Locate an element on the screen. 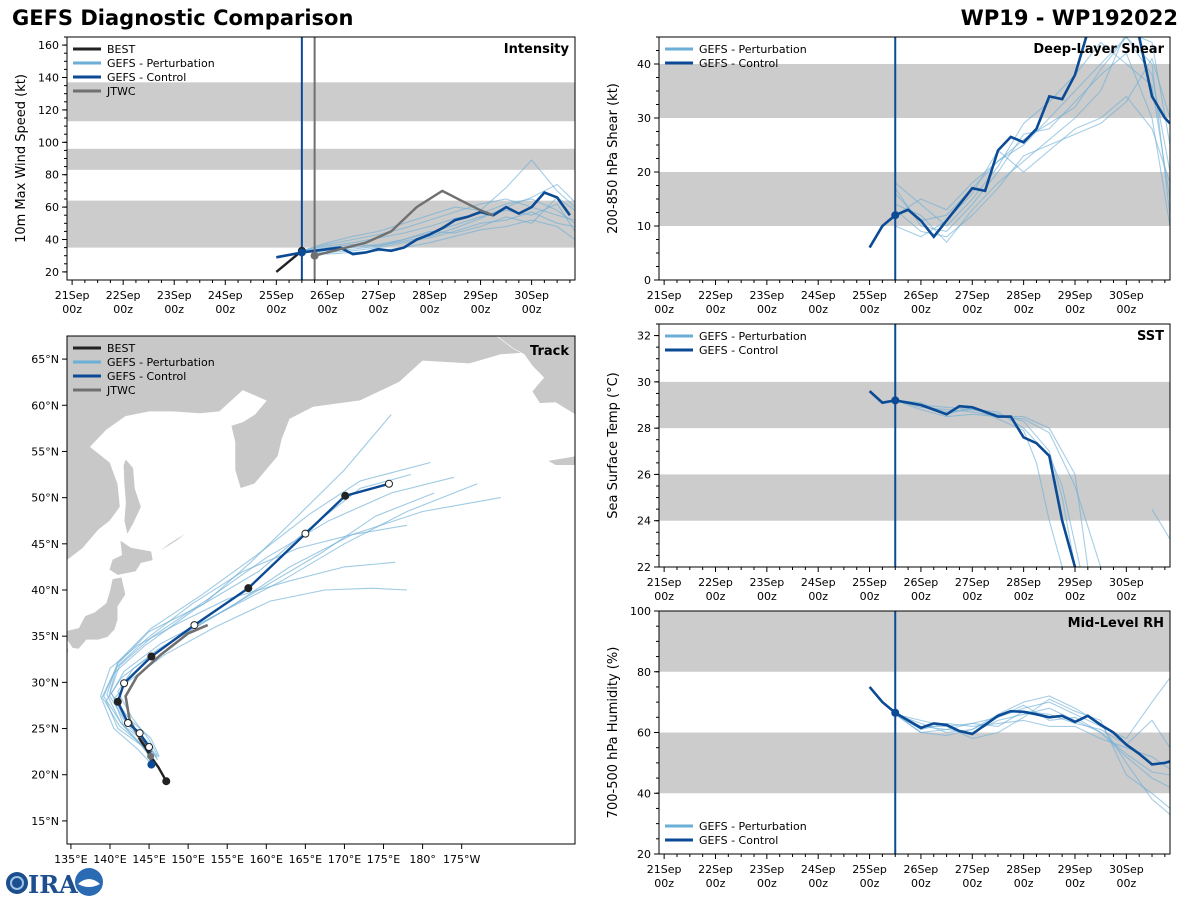 The width and height of the screenshot is (1200, 900). cira-logo: IRA is located at coordinates (54, 883).